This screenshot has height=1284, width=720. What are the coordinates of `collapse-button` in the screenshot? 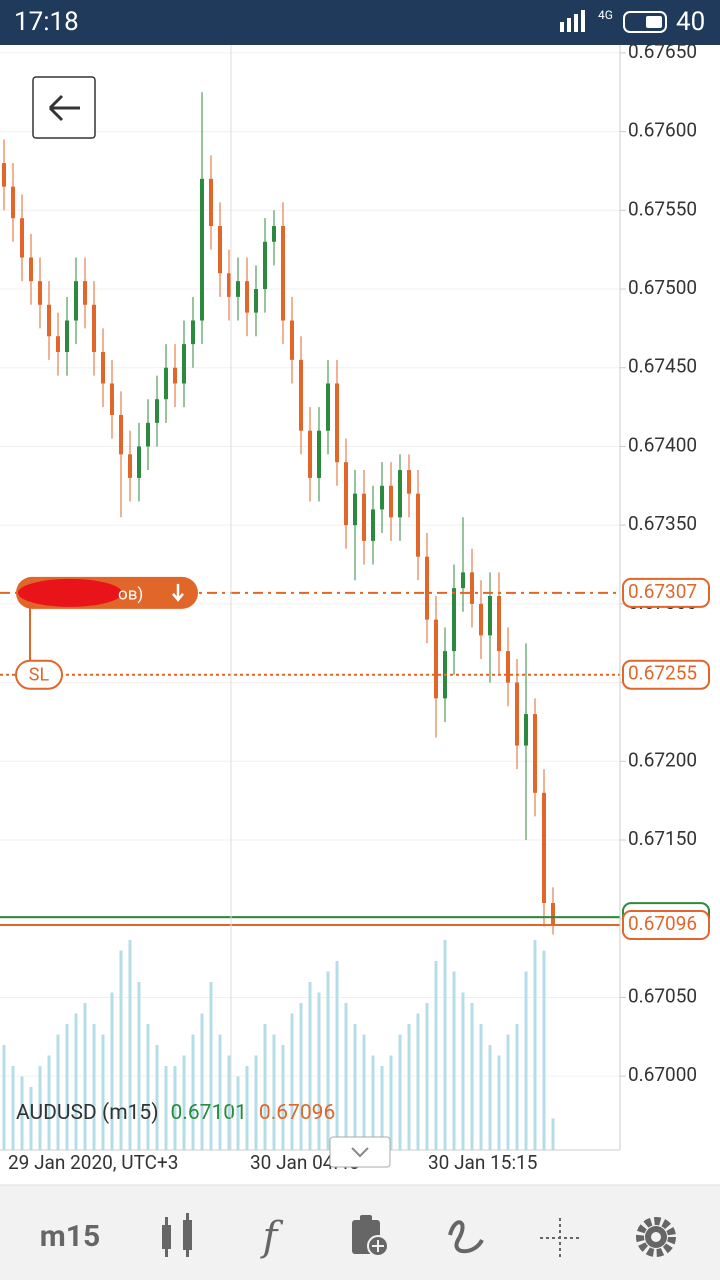 It's located at (360, 1152).